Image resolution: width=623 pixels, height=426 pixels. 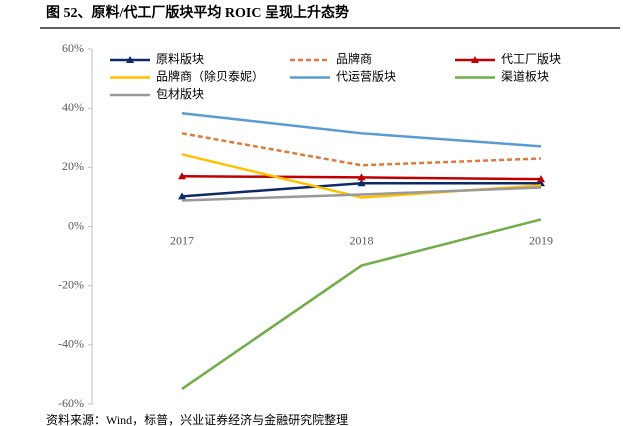 I want to click on y-tick-label: 0%, so click(x=76, y=225).